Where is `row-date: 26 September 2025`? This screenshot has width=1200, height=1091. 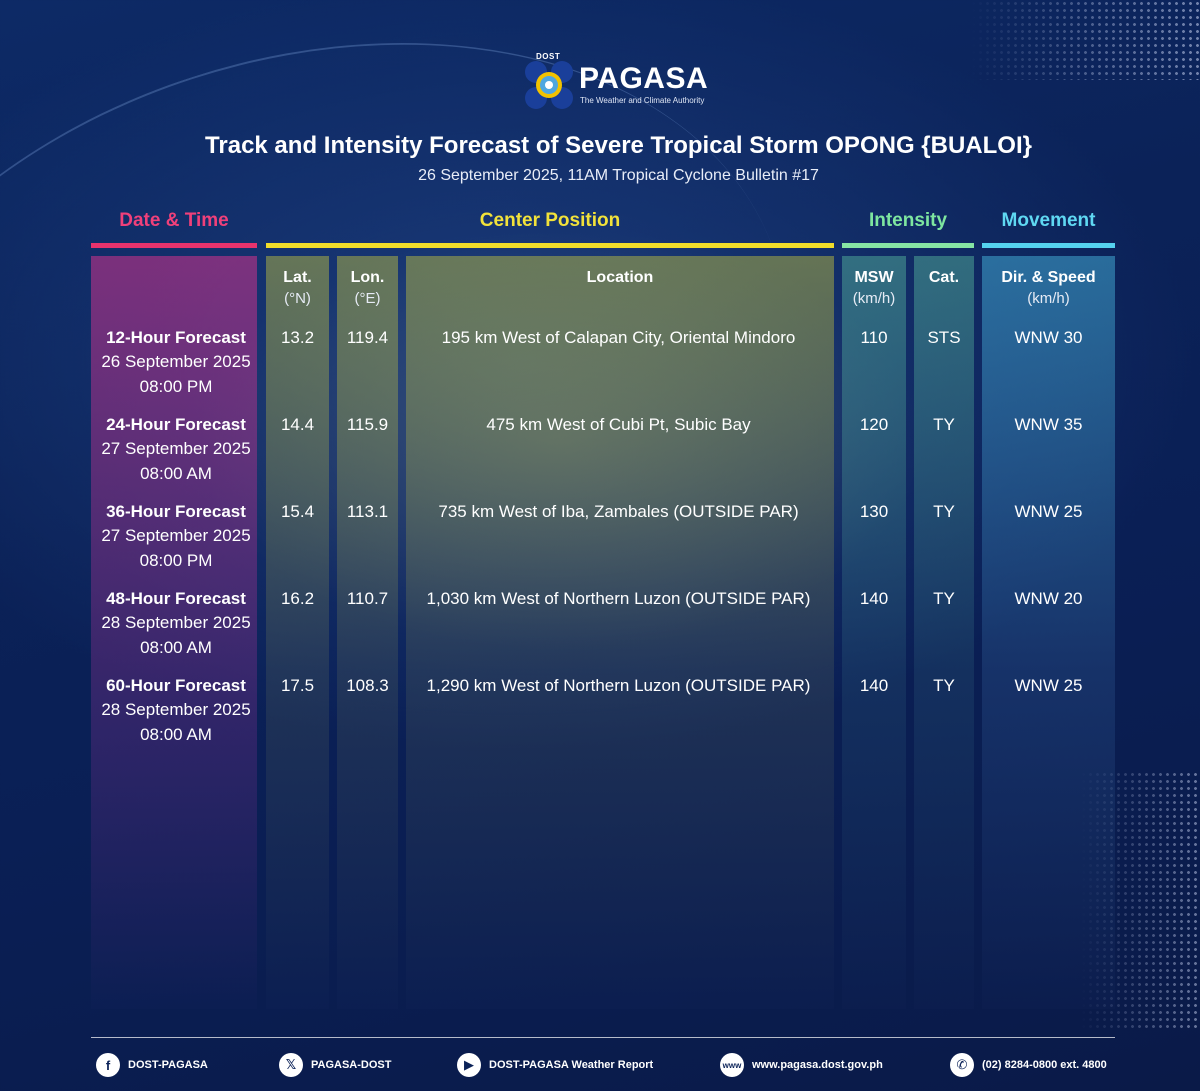 row-date: 26 September 2025 is located at coordinates (176, 361).